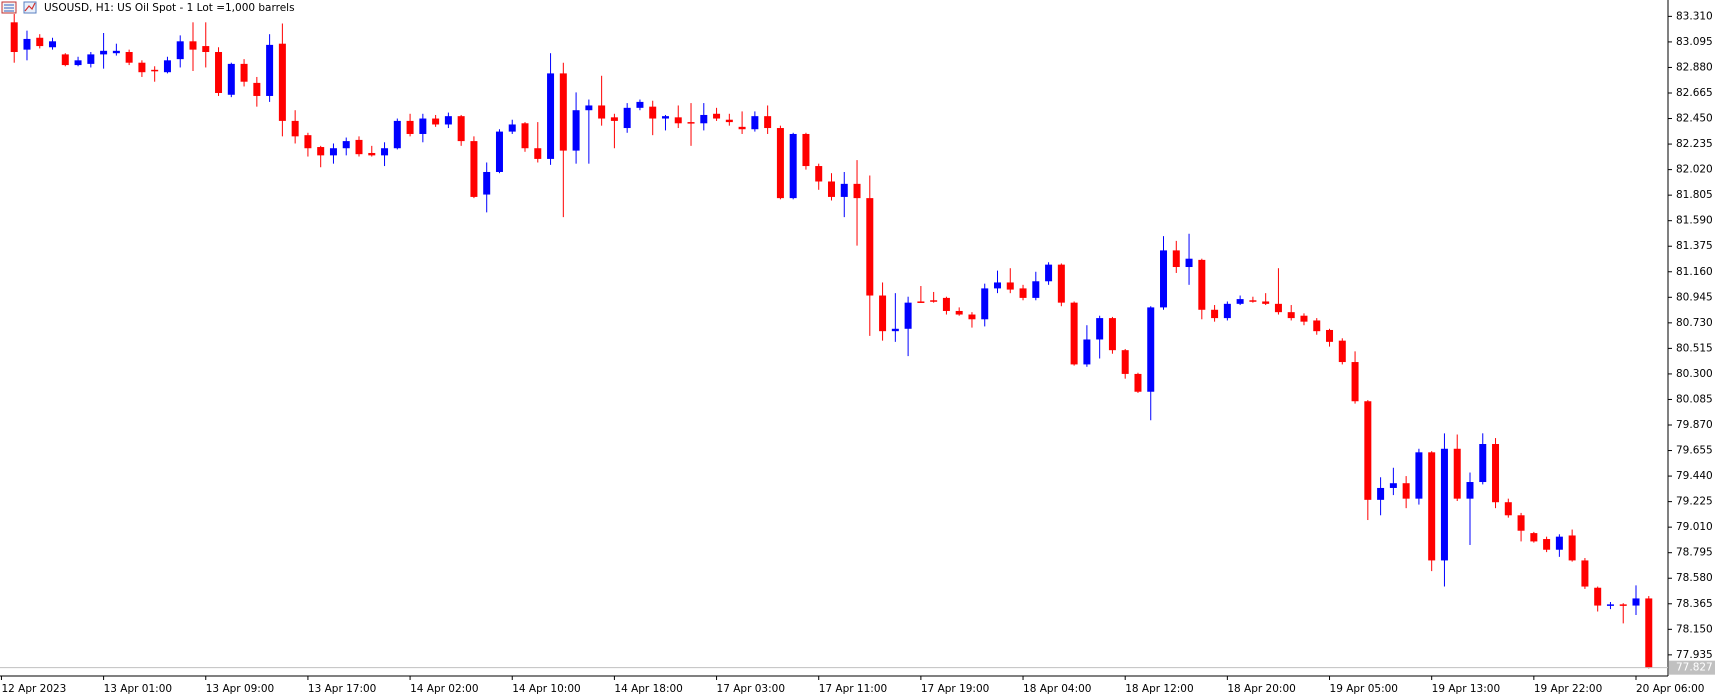 This screenshot has height=698, width=1717. I want to click on y-tick-label: 80.945, so click(1694, 297).